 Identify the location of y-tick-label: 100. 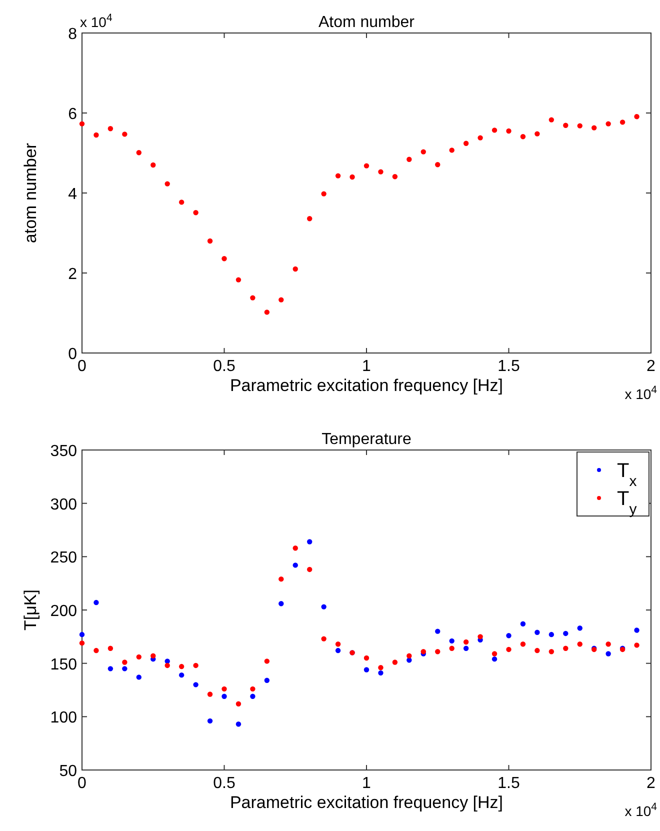
(64, 718).